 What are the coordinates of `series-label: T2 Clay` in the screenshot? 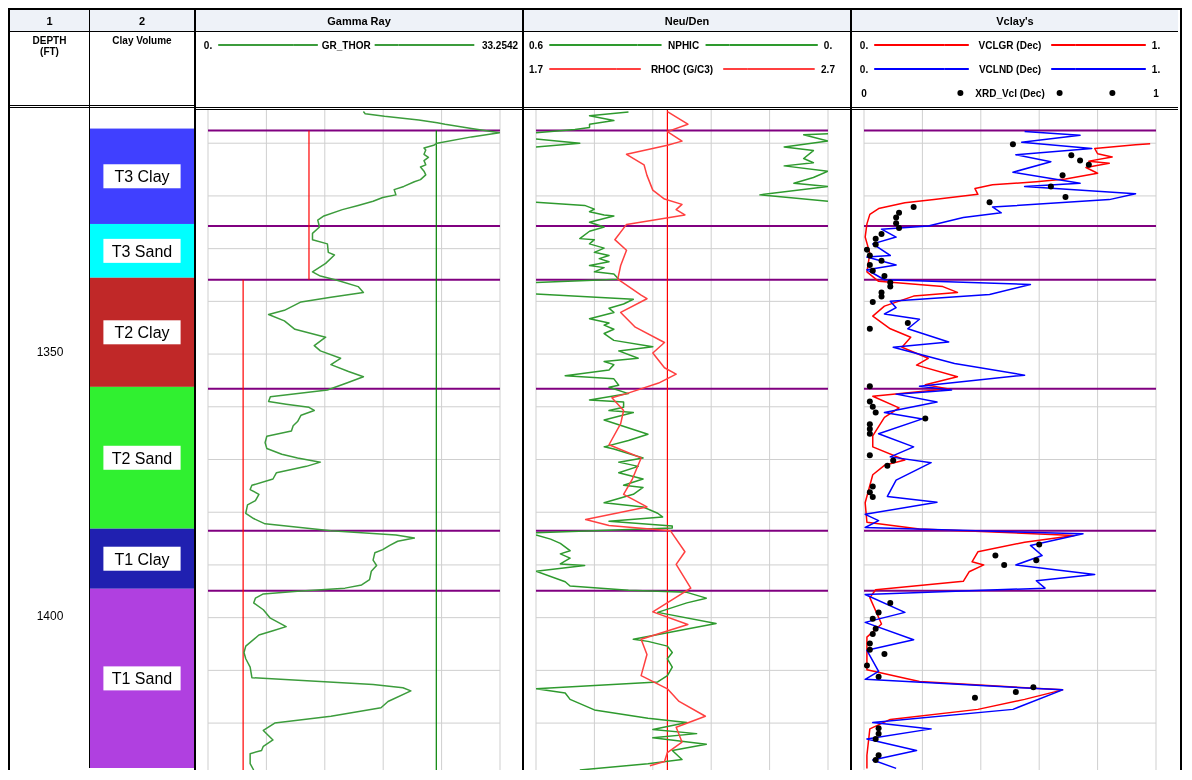 It's located at (142, 333).